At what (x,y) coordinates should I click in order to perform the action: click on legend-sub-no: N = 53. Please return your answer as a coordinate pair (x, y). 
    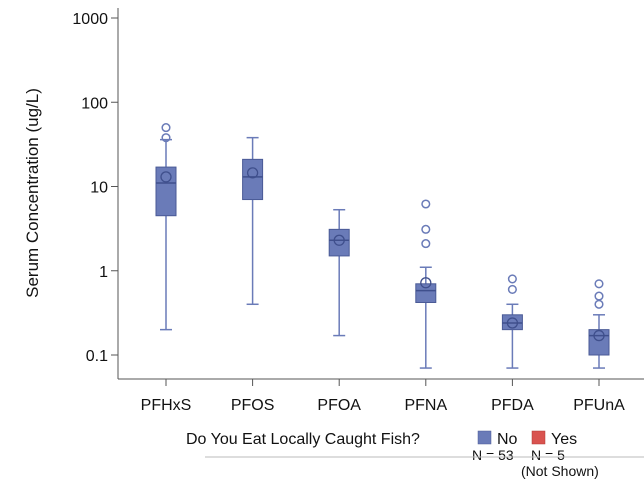
    Looking at the image, I should click on (493, 455).